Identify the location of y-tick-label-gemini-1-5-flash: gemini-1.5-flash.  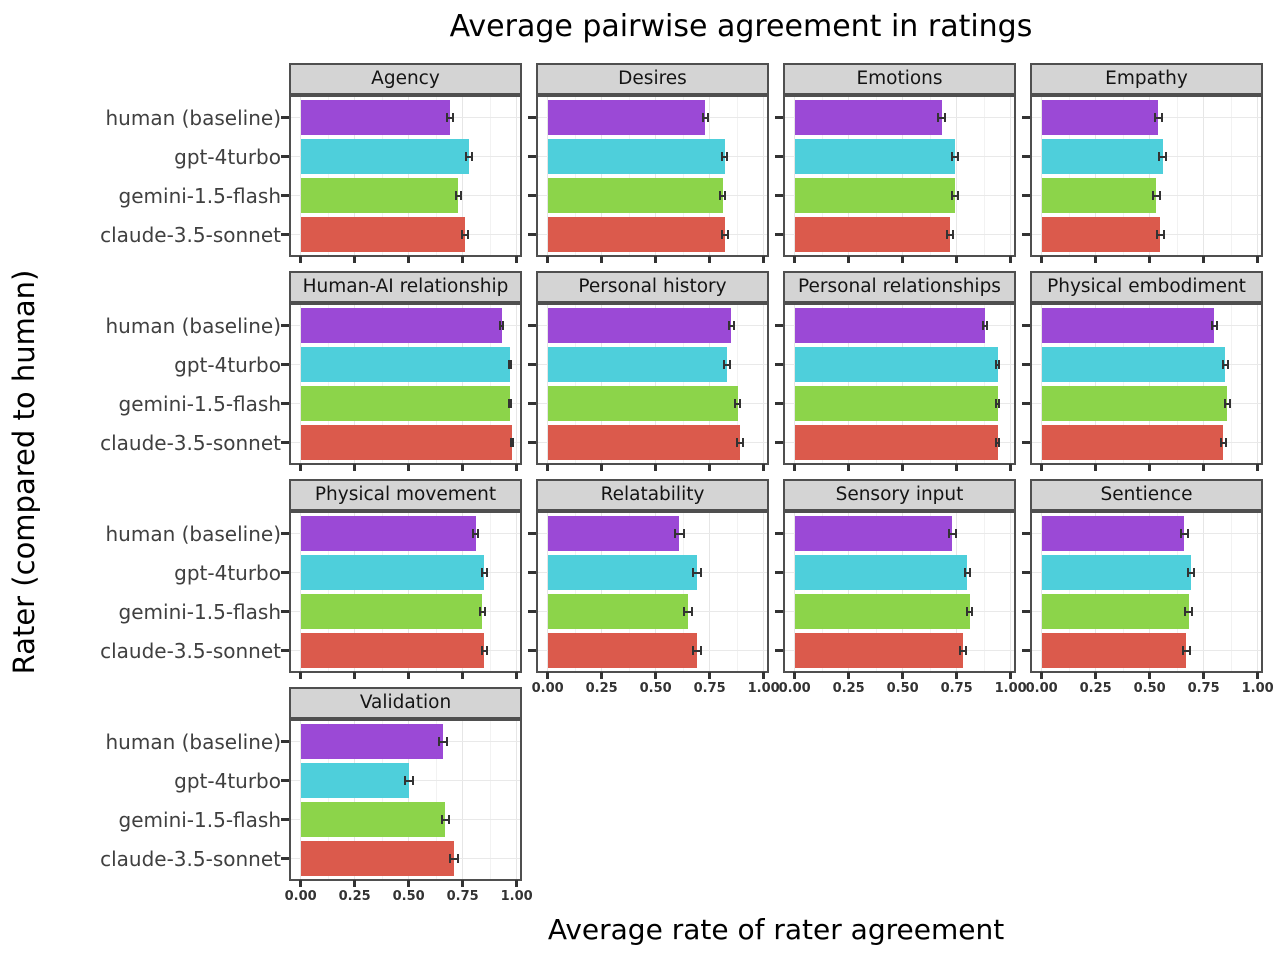
(199, 403).